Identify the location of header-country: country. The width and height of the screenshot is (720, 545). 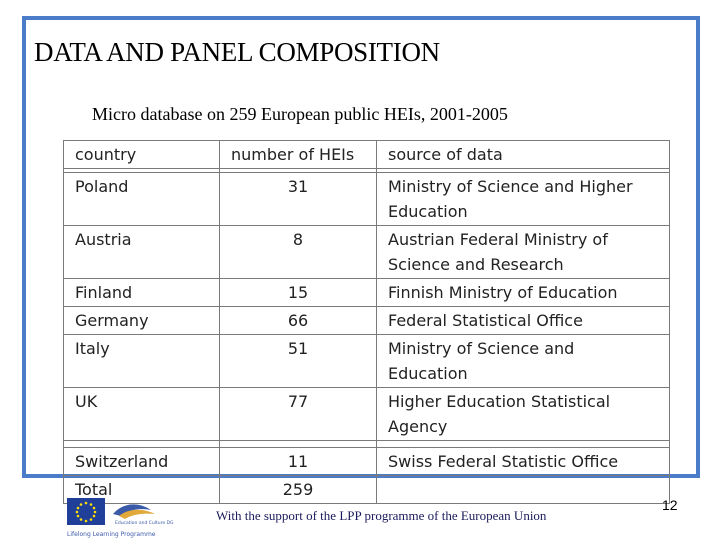
(141, 154).